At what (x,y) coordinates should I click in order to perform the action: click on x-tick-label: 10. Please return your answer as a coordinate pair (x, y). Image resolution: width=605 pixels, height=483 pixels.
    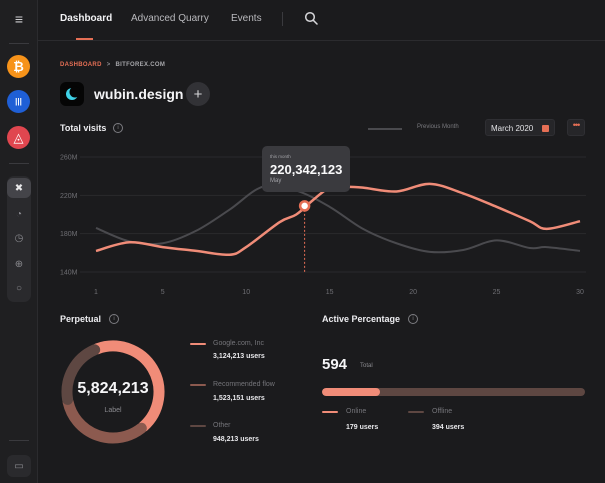
    Looking at the image, I should click on (246, 292).